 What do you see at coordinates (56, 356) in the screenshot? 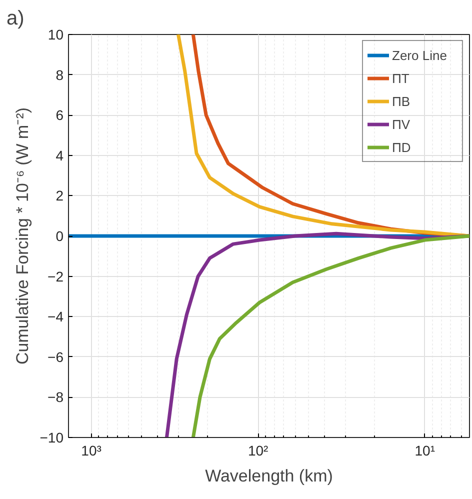
I see `y-tick-label: −6` at bounding box center [56, 356].